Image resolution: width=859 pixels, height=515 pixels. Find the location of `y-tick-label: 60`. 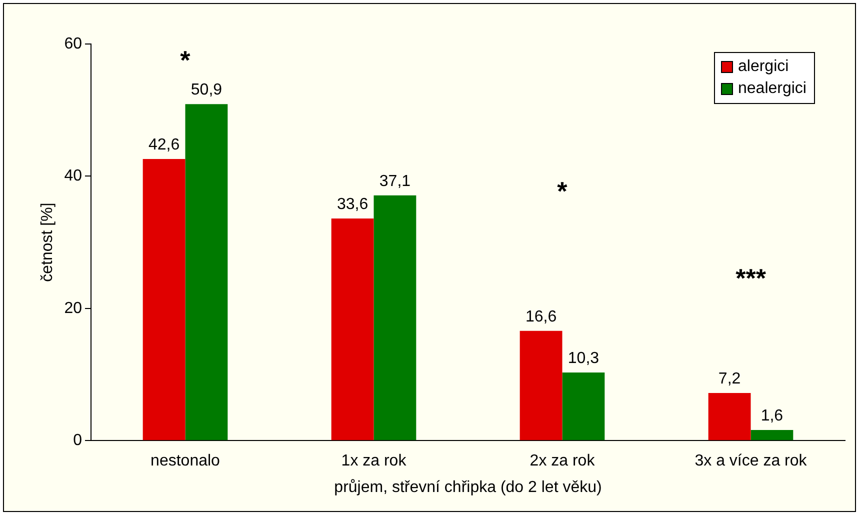

y-tick-label: 60 is located at coordinates (73, 43).